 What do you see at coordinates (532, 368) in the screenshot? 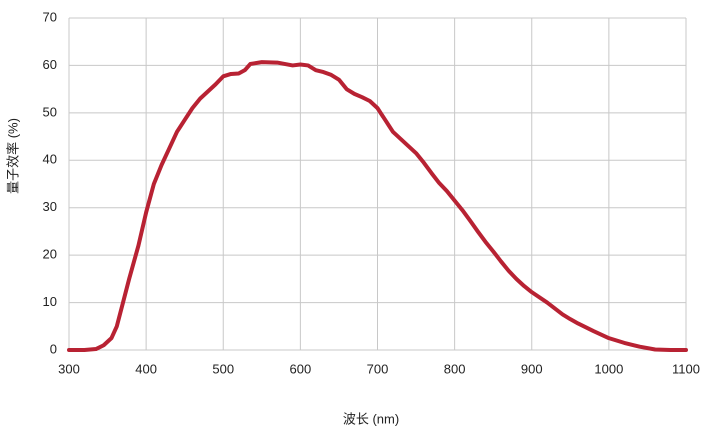
I see `x-tick-label: 900` at bounding box center [532, 368].